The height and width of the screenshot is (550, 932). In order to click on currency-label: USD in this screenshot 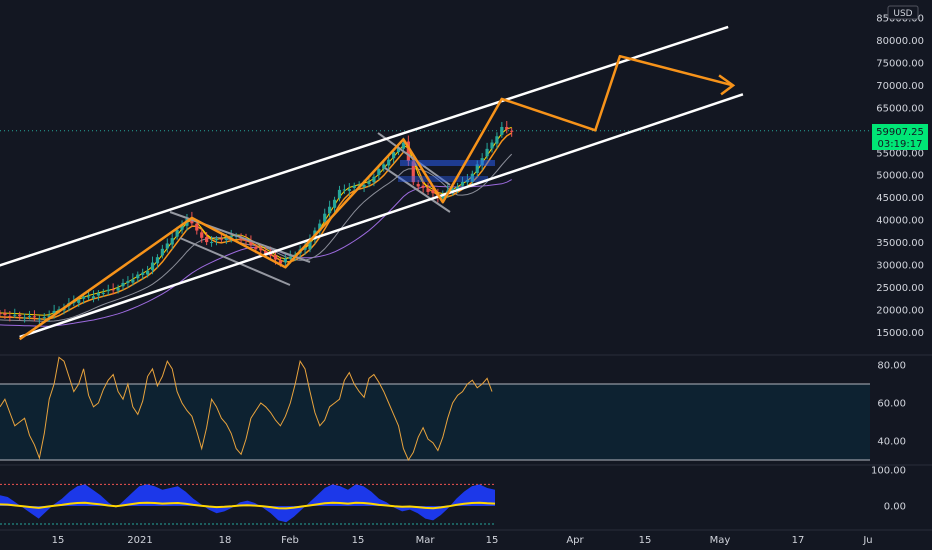, I will do `click(902, 14)`.